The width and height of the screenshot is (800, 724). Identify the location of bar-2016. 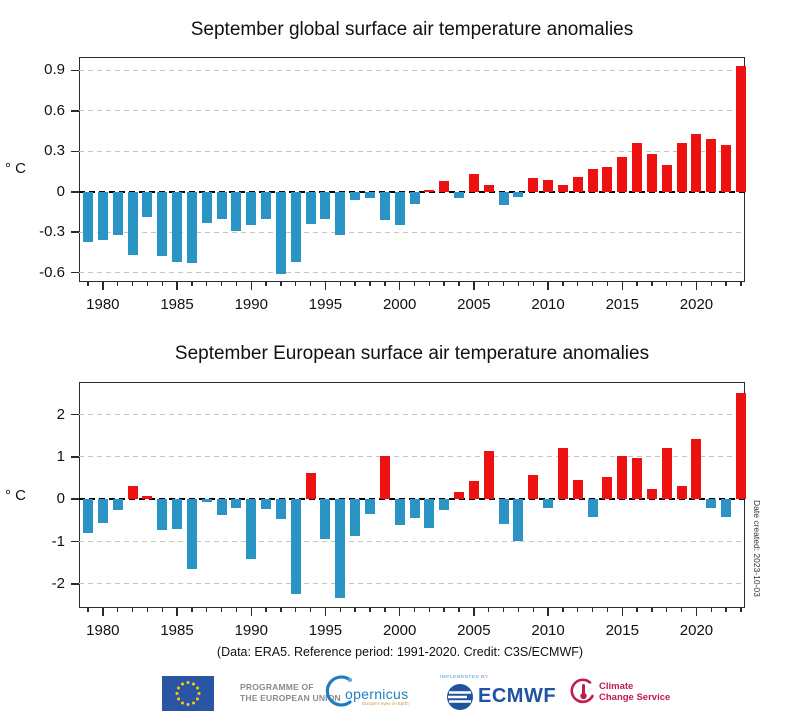
(637, 478).